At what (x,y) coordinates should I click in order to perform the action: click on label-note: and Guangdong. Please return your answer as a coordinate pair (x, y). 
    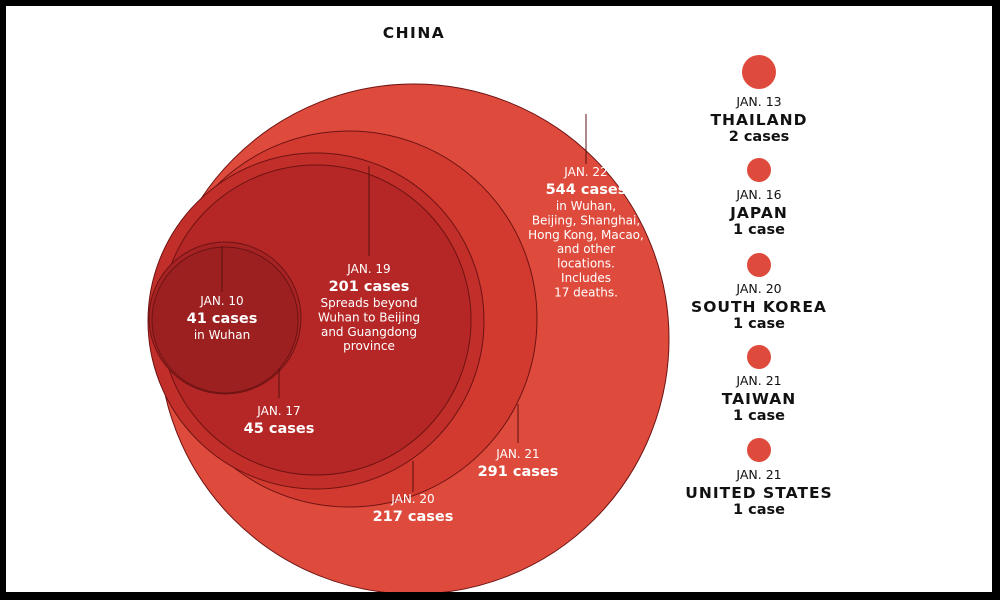
    Looking at the image, I should click on (369, 332).